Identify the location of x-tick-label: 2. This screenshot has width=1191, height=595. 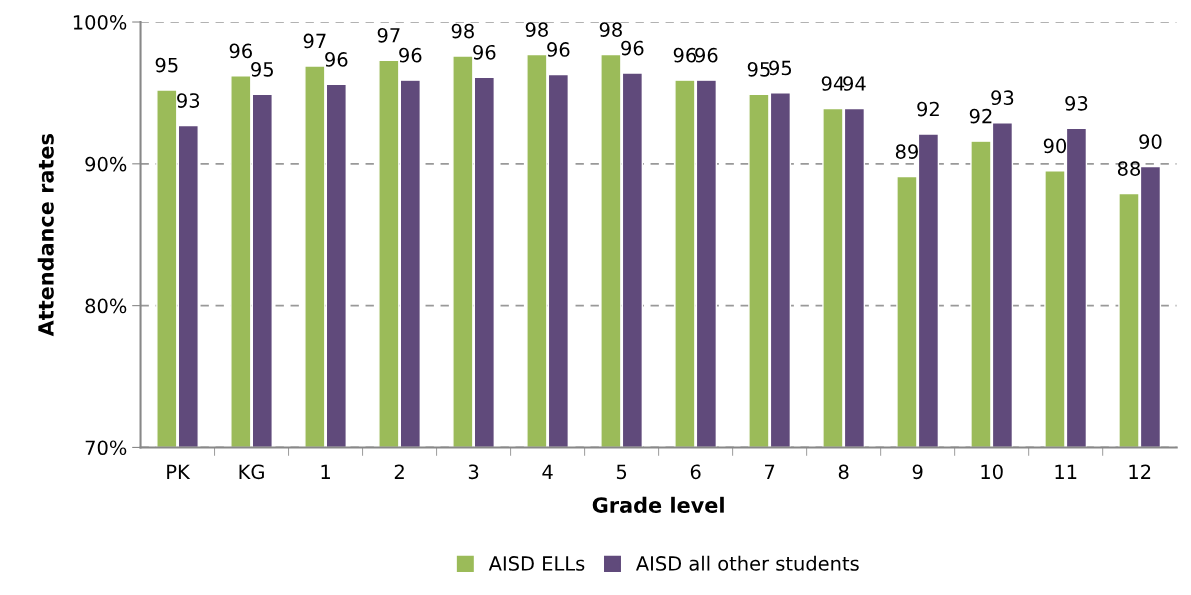
(399, 471).